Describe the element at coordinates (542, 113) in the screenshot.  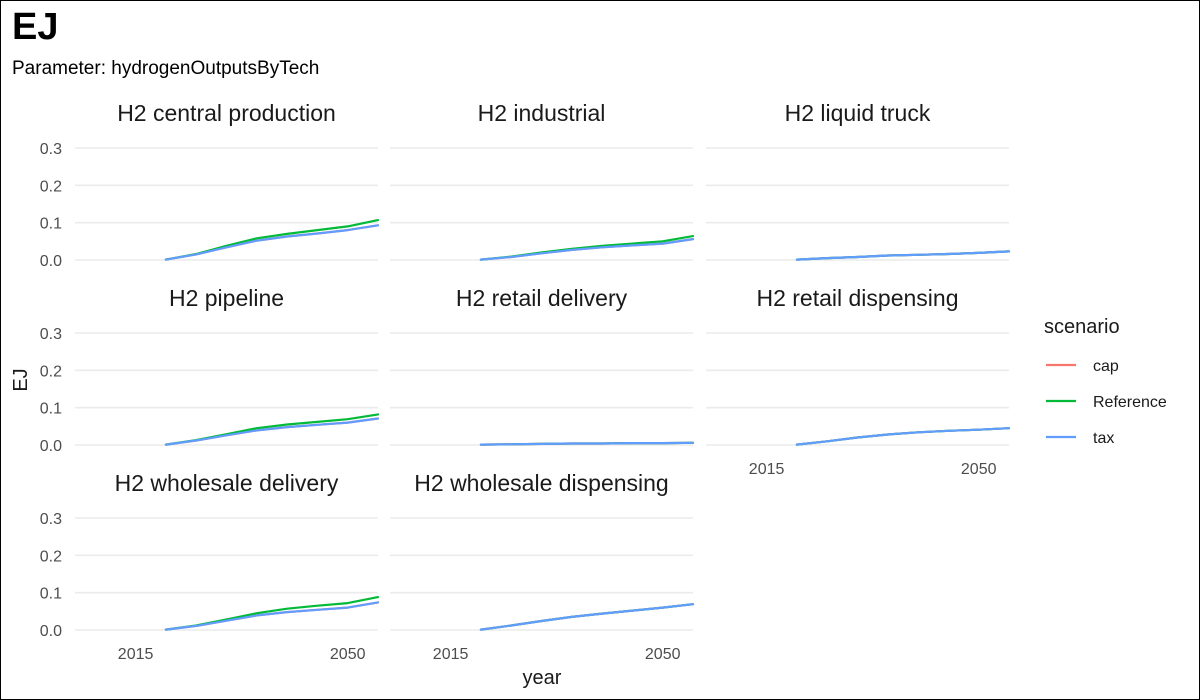
I see `facet-title: H2 industrial` at that location.